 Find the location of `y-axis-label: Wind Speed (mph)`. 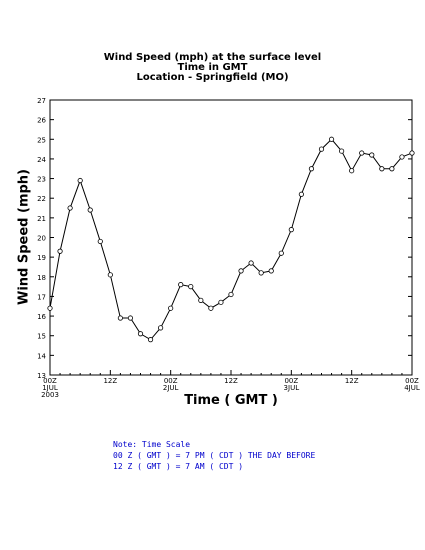

y-axis-label: Wind Speed (mph) is located at coordinates (24, 237).